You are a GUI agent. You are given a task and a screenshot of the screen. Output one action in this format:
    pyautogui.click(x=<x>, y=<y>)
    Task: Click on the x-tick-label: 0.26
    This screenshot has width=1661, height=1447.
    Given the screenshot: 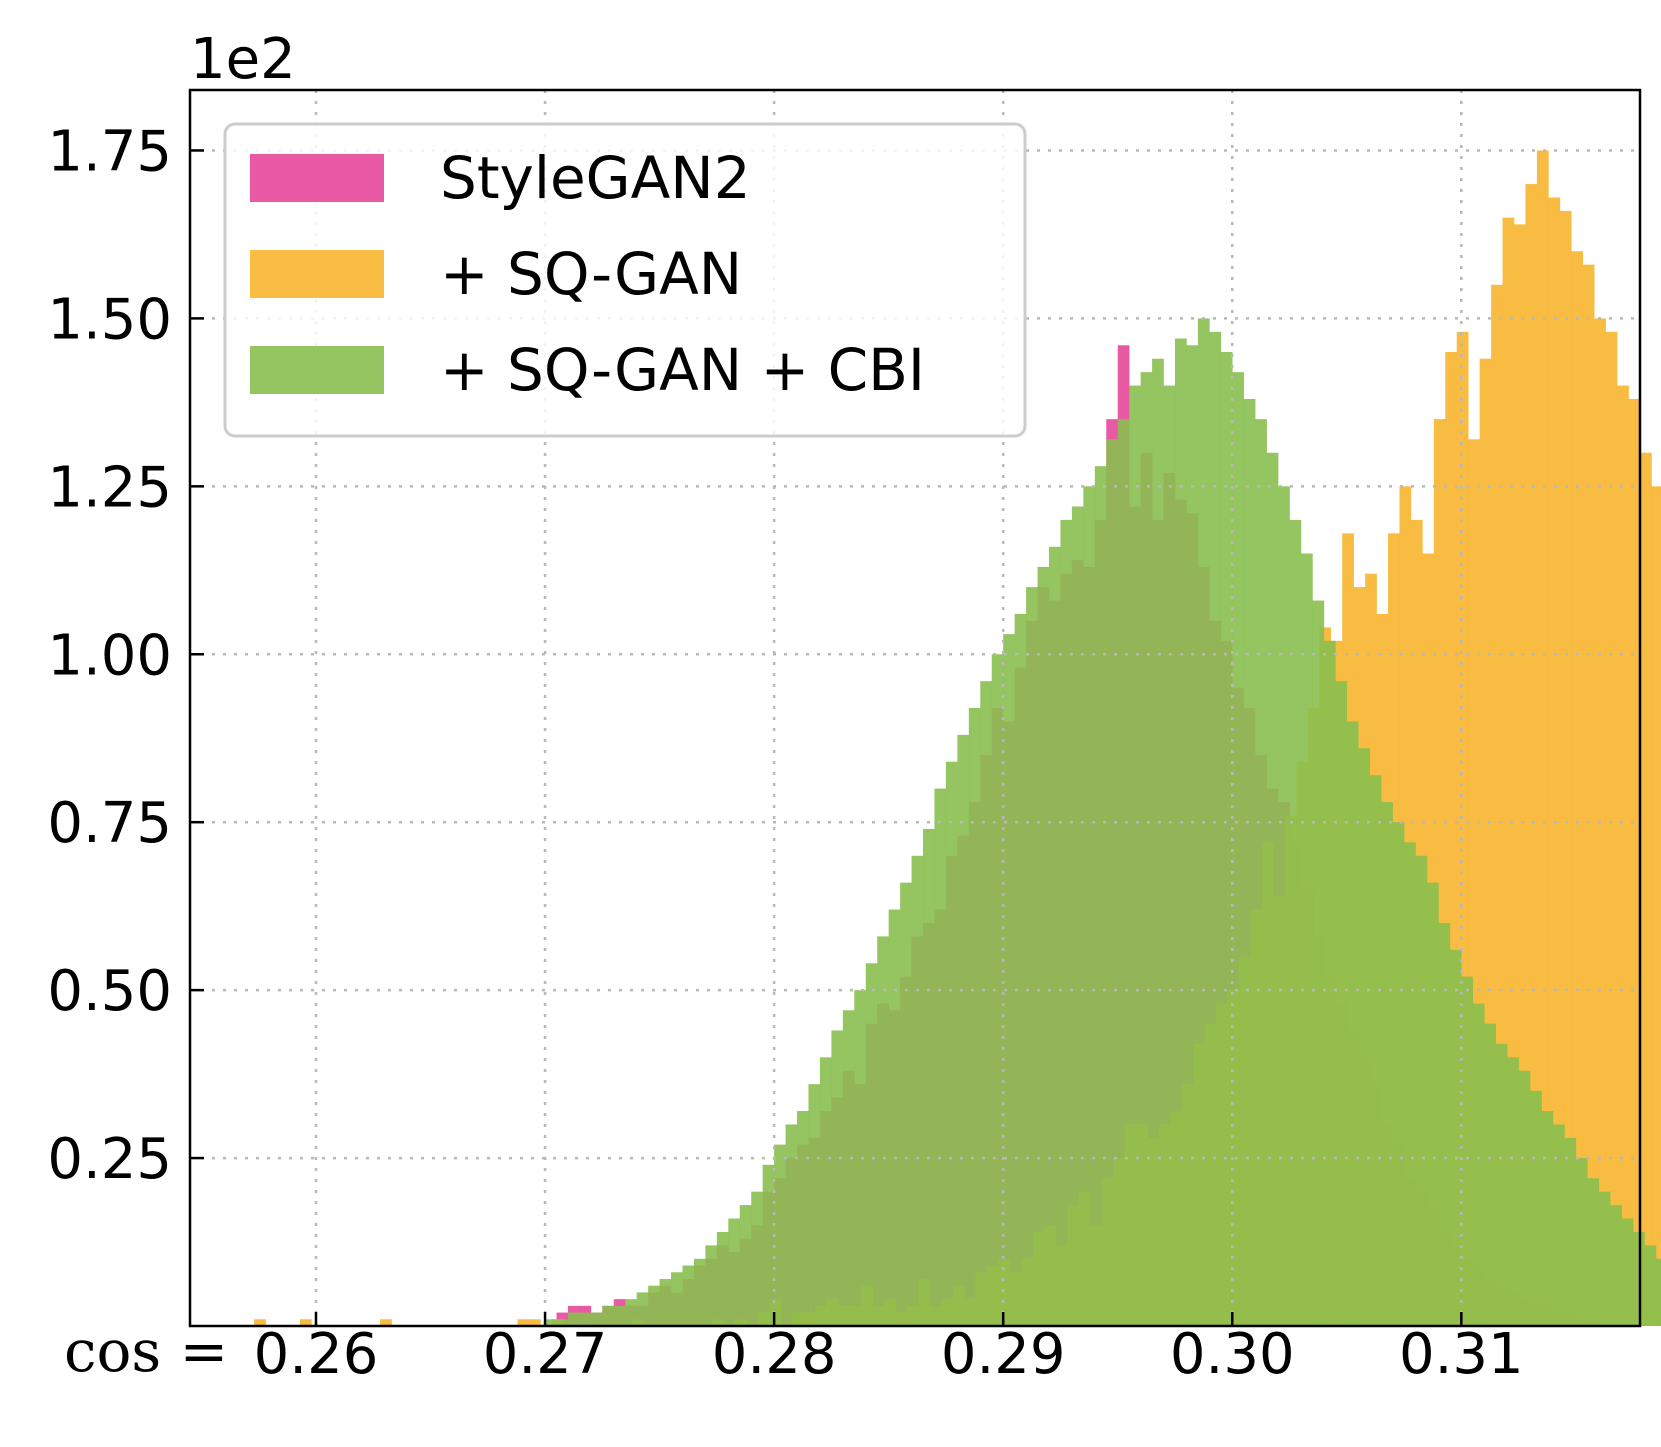 What is the action you would take?
    pyautogui.click(x=316, y=1354)
    